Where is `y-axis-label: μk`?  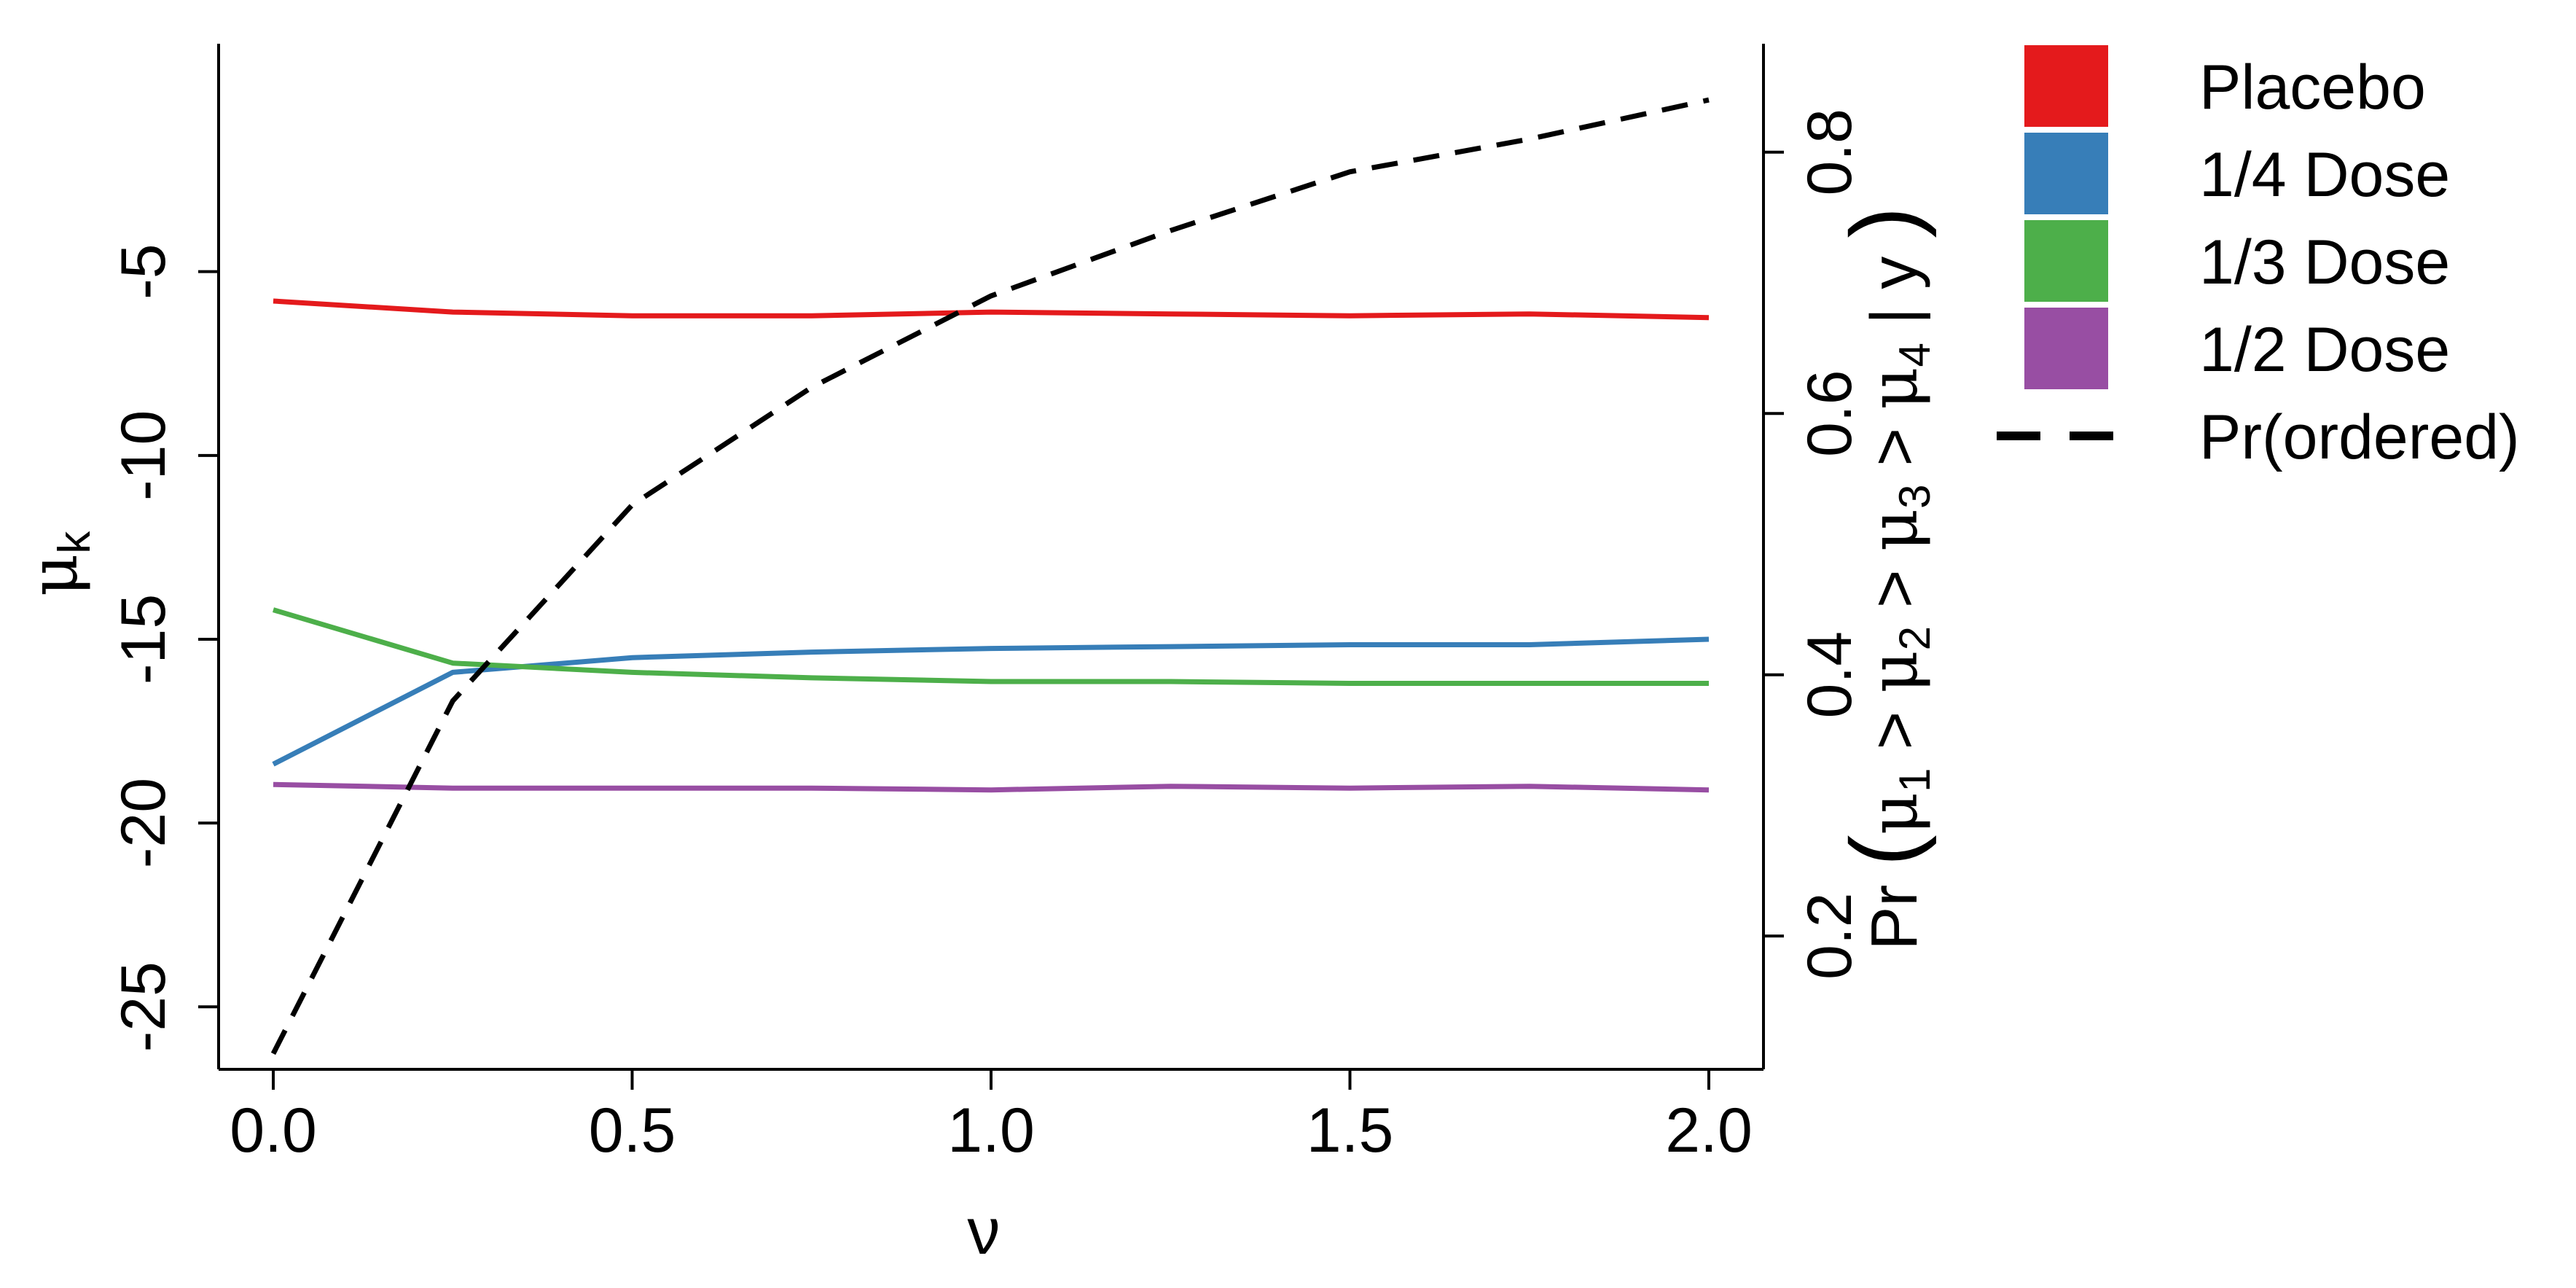 y-axis-label: μk is located at coordinates (58, 564).